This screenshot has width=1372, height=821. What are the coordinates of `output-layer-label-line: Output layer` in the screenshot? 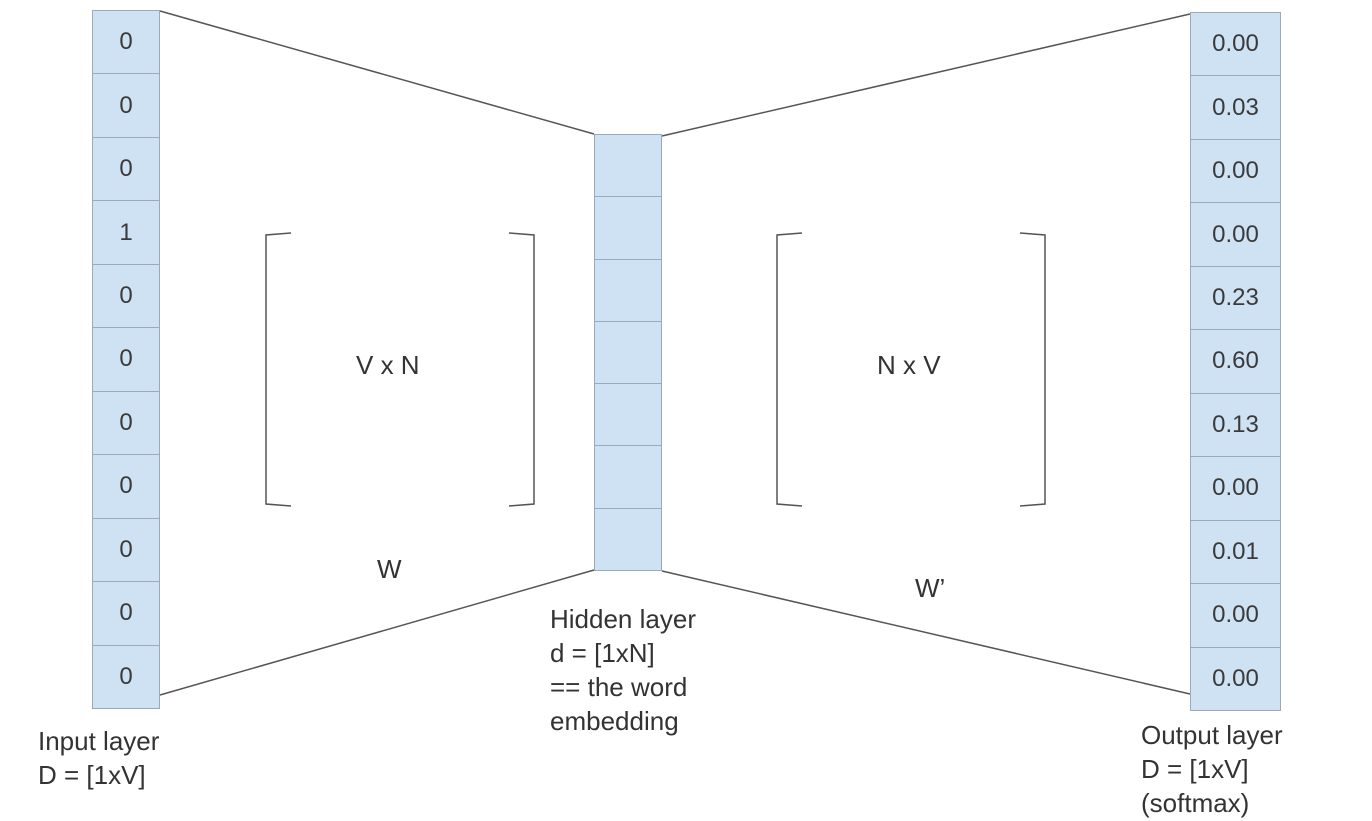 It's located at (1212, 735).